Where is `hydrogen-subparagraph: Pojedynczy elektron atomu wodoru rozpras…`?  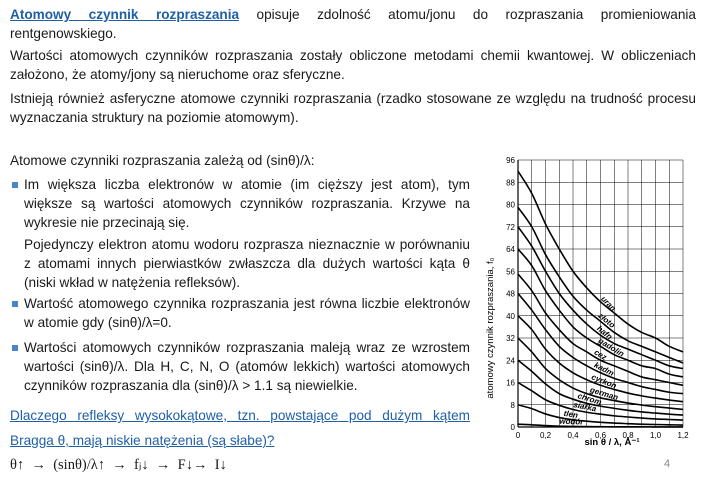 hydrogen-subparagraph: Pojedynczy elektron atomu wodoru rozpras… is located at coordinates (247, 263).